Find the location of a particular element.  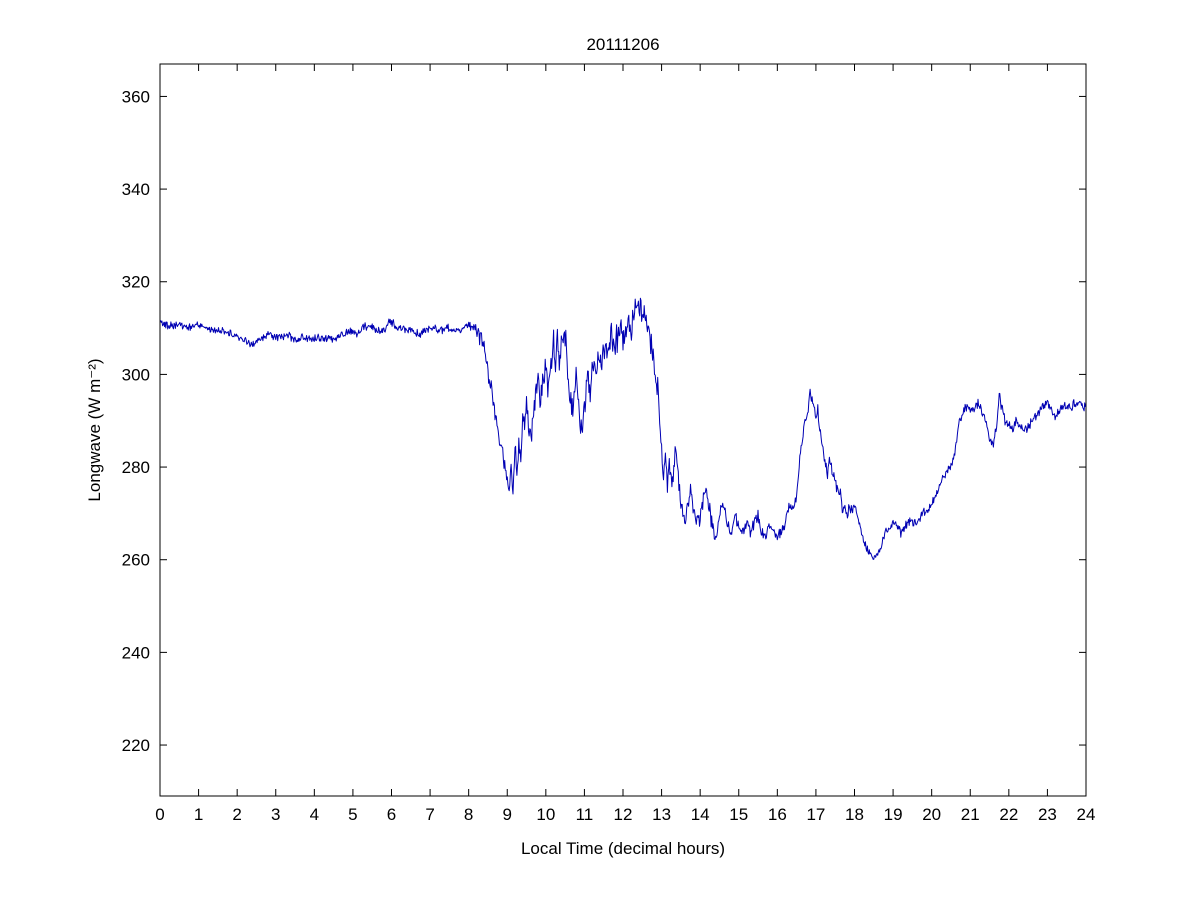

y-tick-label: 260 is located at coordinates (136, 560).